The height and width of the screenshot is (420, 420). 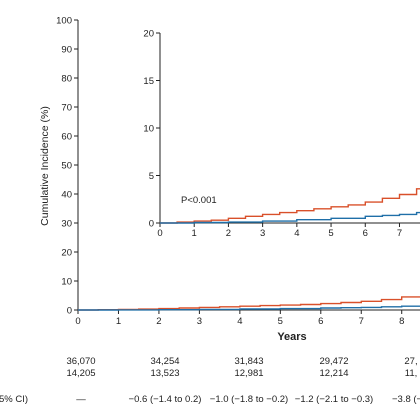 What do you see at coordinates (148, 81) in the screenshot?
I see `inset-y-tick-label: 15` at bounding box center [148, 81].